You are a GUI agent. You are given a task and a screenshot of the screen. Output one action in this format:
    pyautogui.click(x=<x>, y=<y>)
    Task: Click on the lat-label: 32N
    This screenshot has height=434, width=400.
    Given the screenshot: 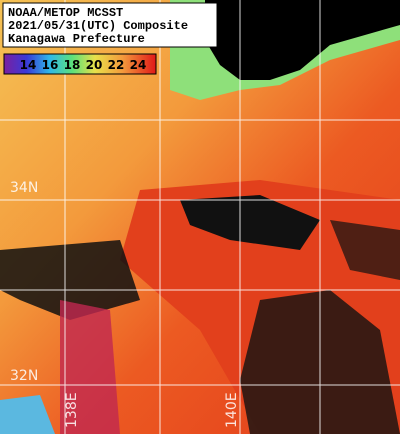 What is the action you would take?
    pyautogui.click(x=24, y=376)
    